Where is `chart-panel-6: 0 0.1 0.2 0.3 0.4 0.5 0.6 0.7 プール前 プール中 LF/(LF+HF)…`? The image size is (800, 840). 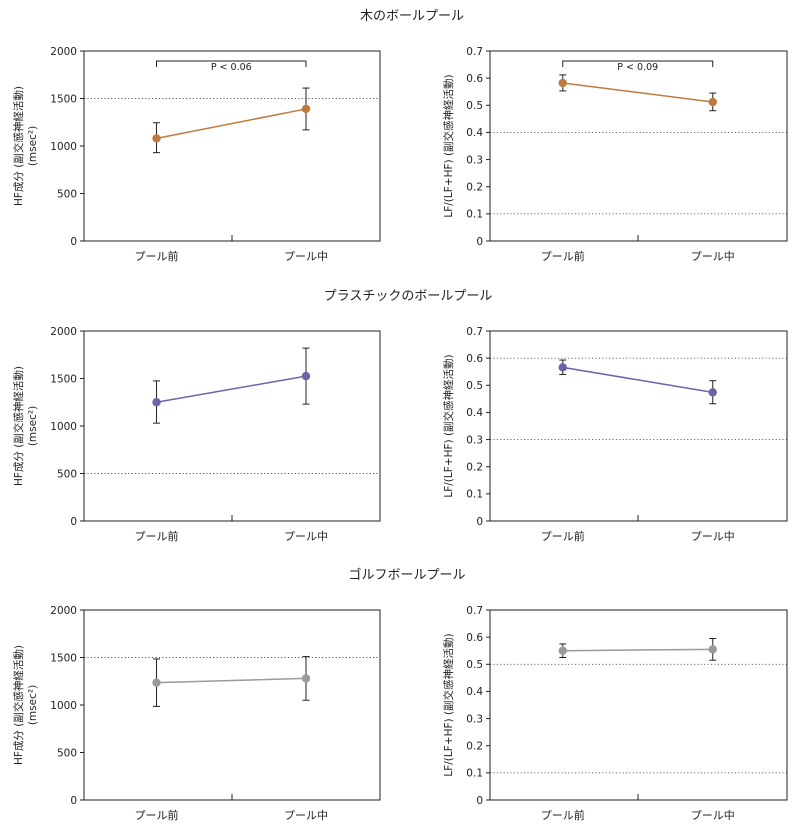
chart-panel-6: 0 0.1 0.2 0.3 0.4 0.5 0.6 0.7 プール前 プール中 LF/(LF+HF)… is located at coordinates (615, 713).